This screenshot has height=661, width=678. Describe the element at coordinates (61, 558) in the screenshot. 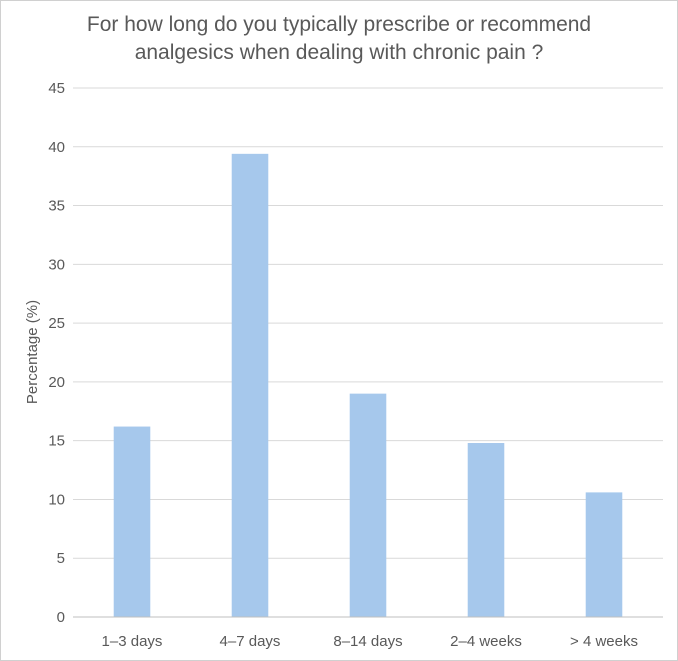

I see `y-tick-label-5: 5` at that location.